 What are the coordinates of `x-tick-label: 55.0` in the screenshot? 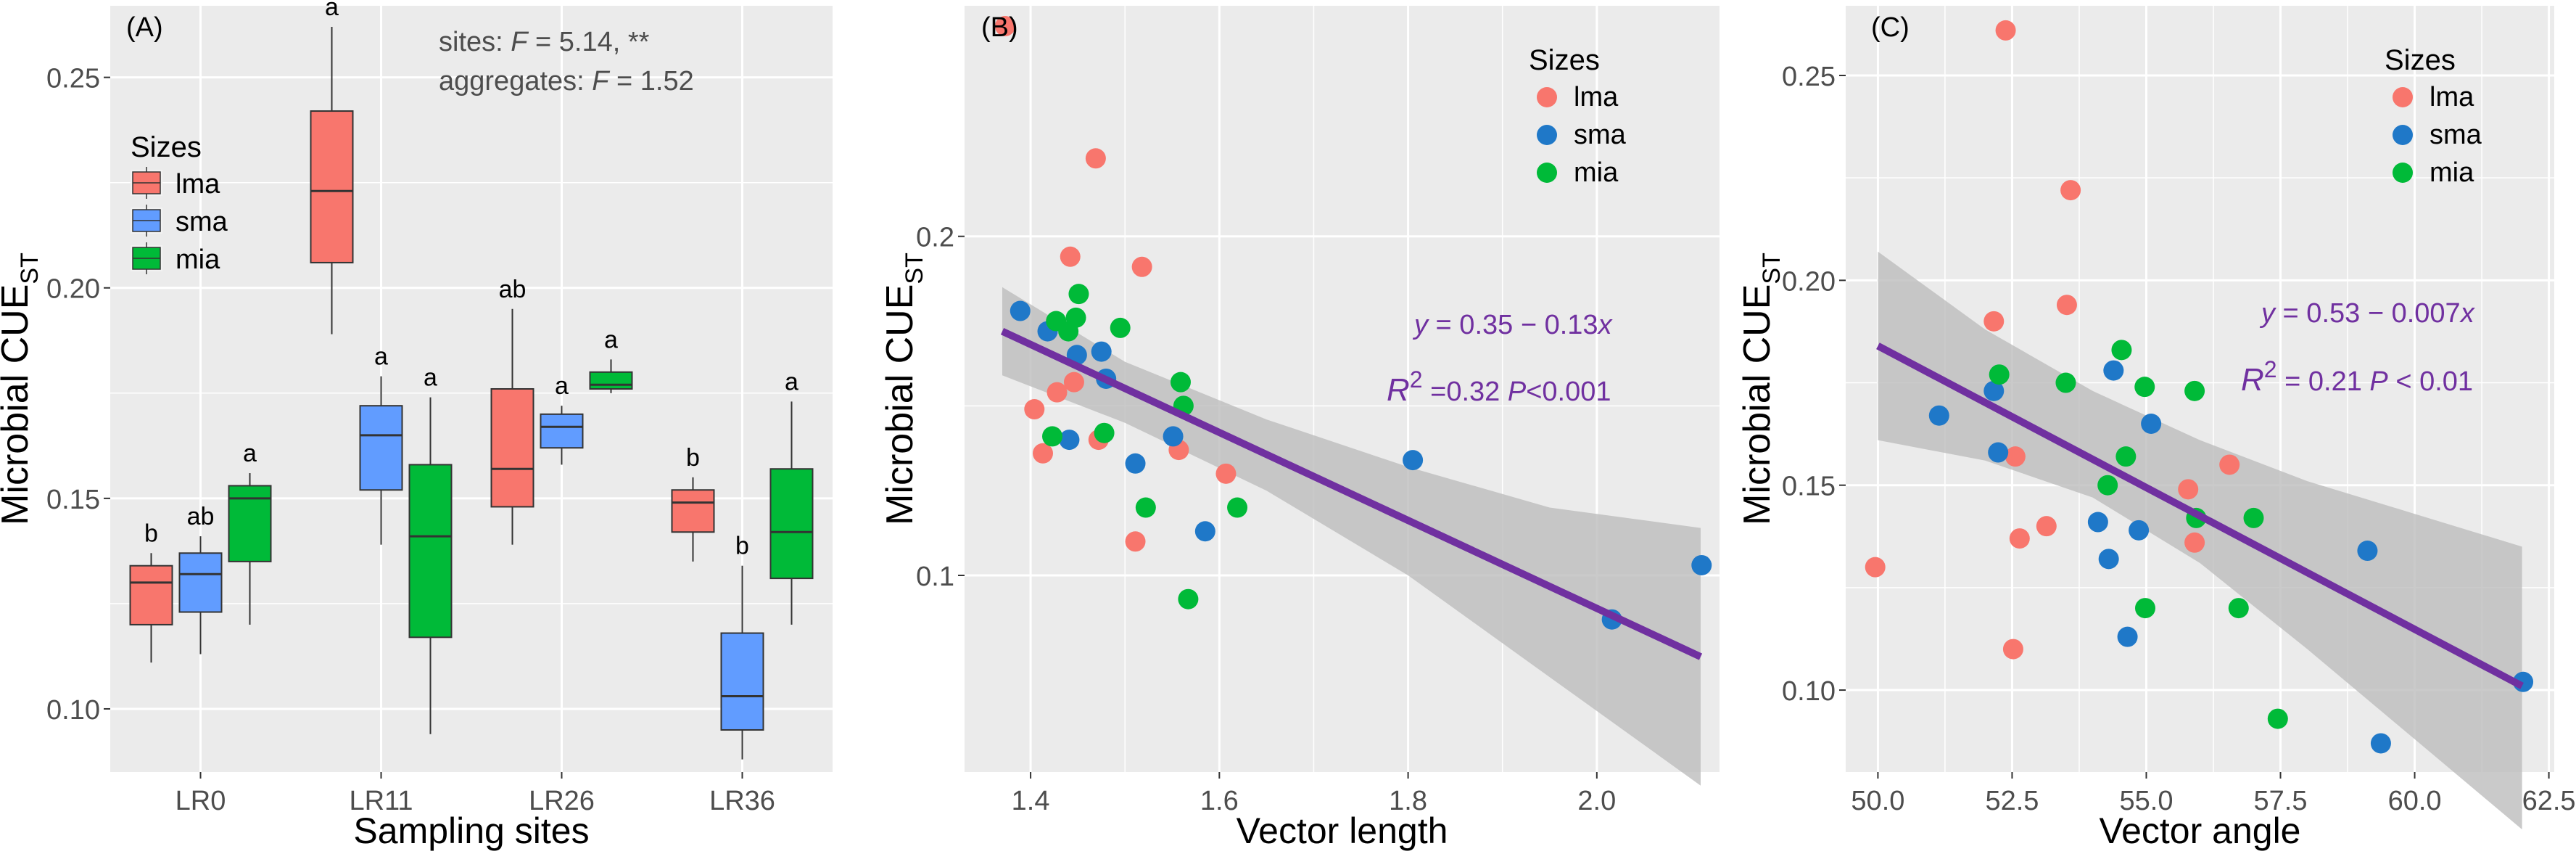 It's located at (2147, 801).